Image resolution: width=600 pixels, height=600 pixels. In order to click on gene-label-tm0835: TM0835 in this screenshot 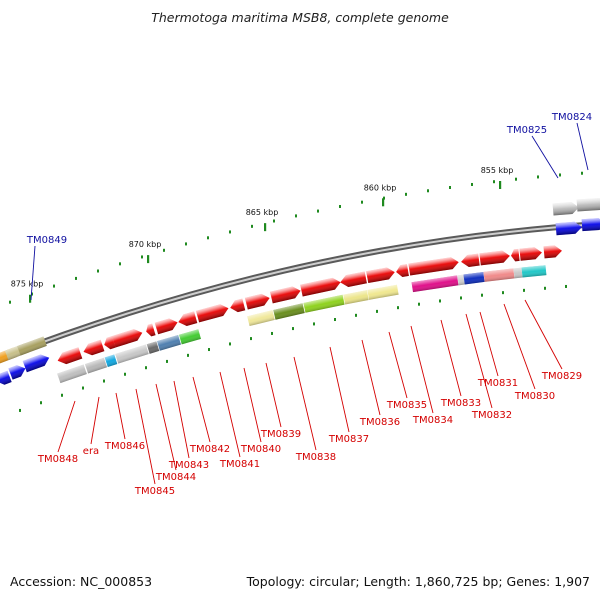, I will do `click(406, 405)`.